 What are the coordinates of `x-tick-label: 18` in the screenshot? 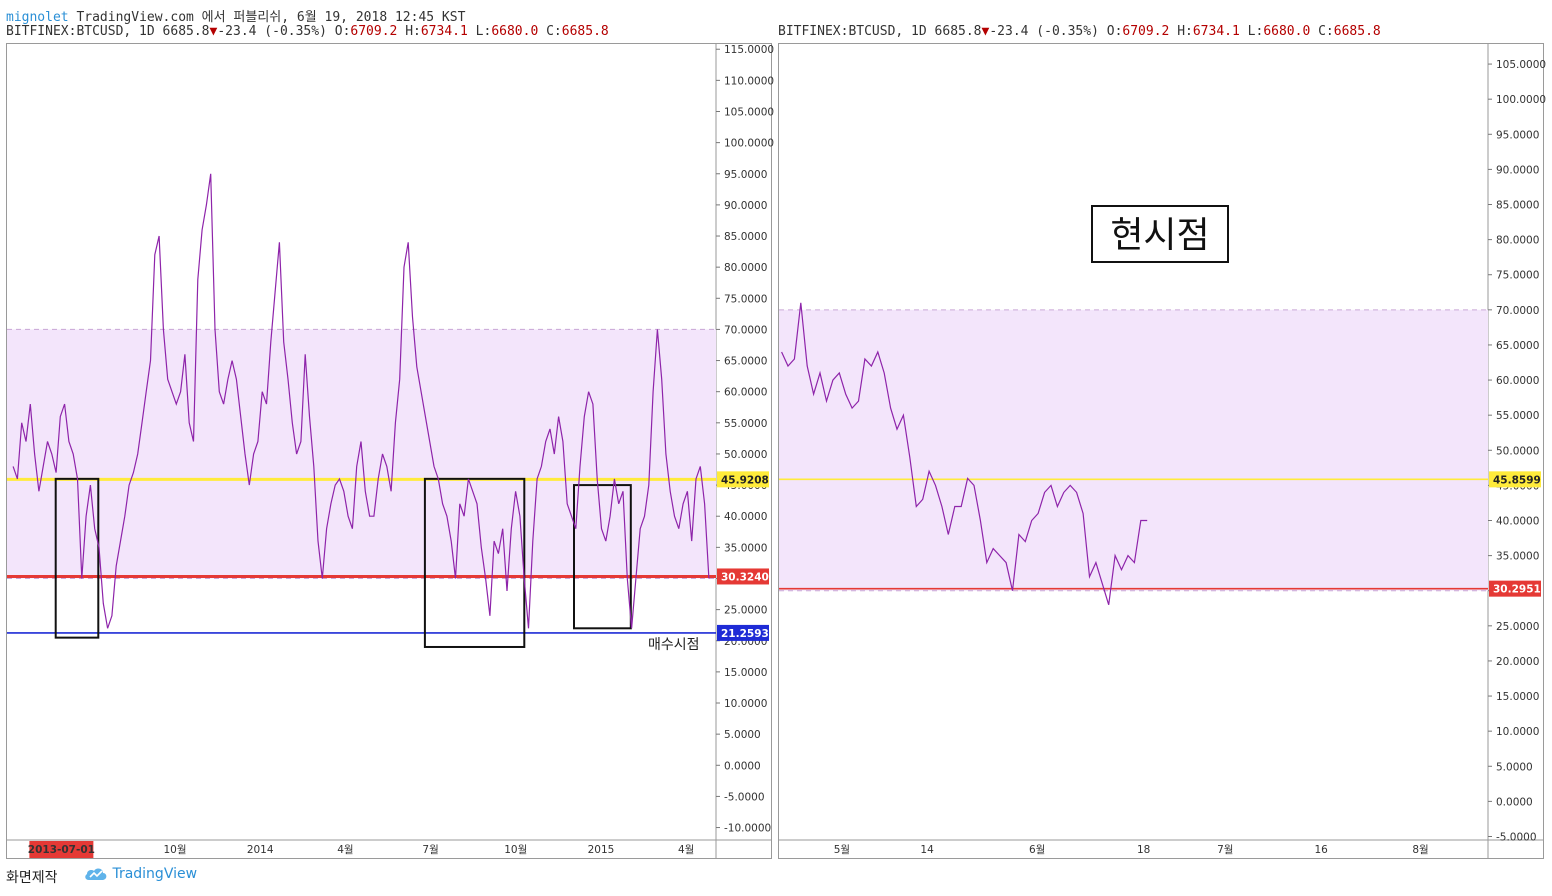 It's located at (1143, 850).